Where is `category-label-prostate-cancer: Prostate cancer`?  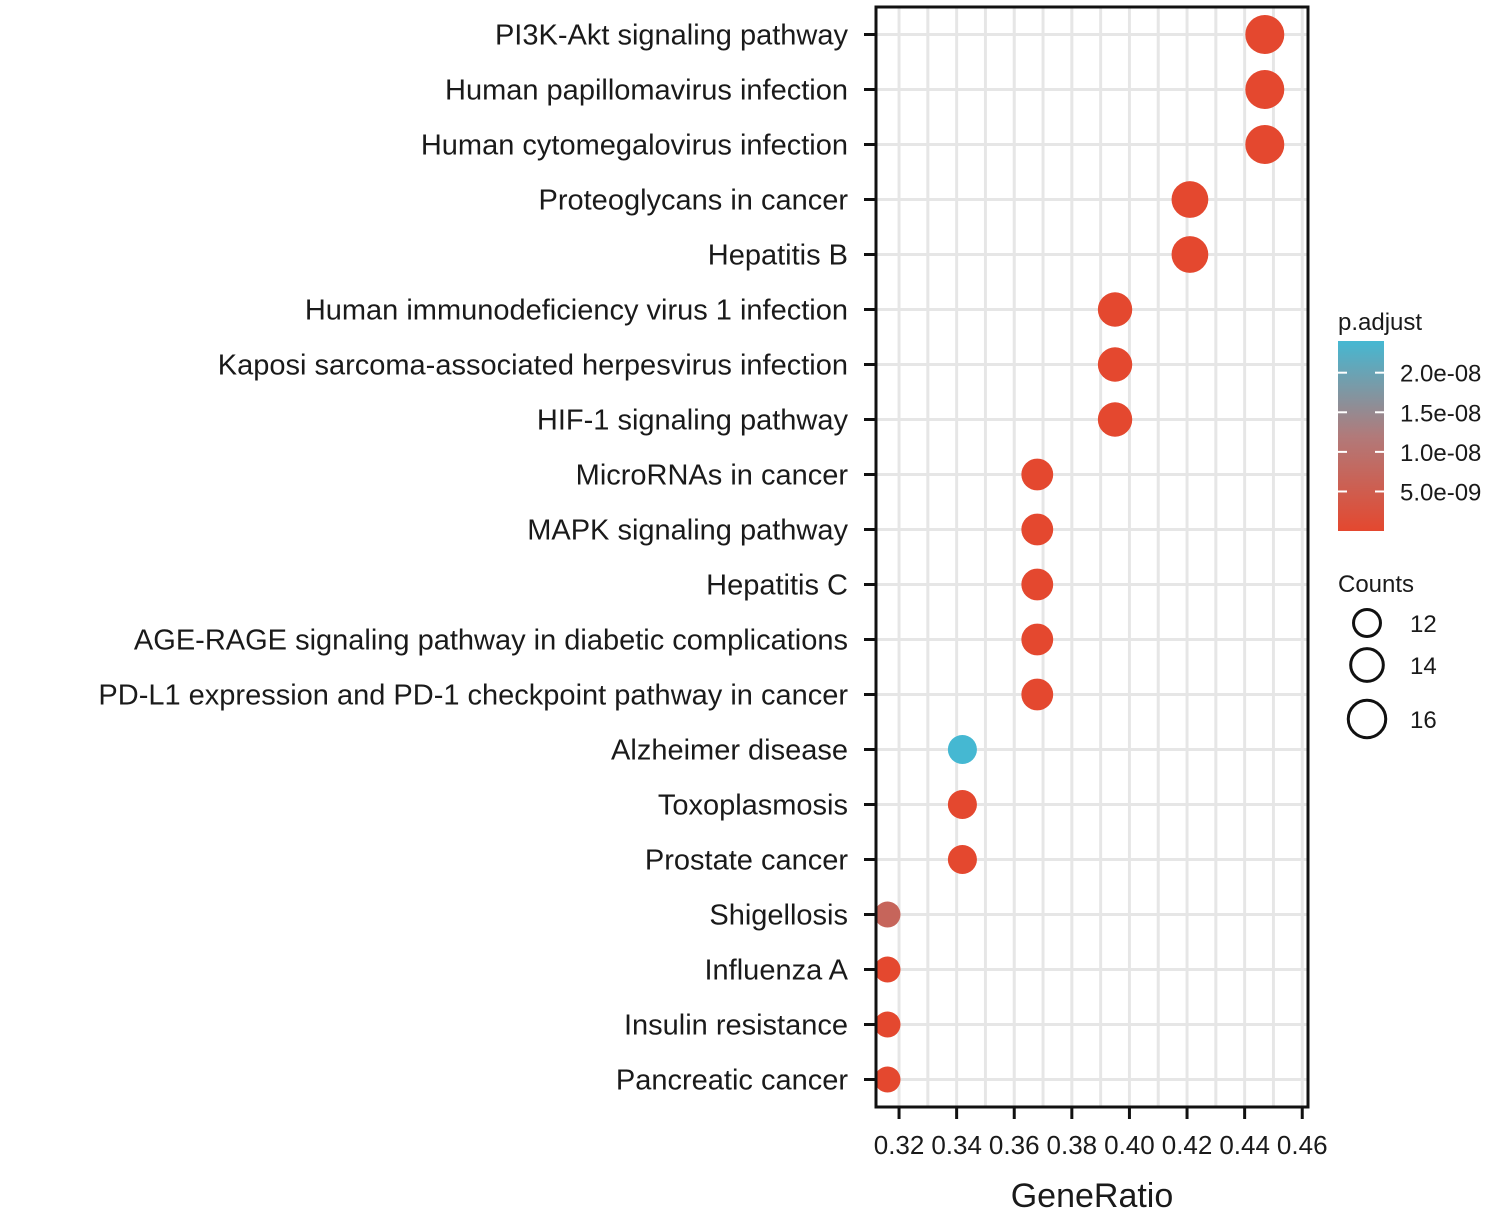 category-label-prostate-cancer: Prostate cancer is located at coordinates (746, 861).